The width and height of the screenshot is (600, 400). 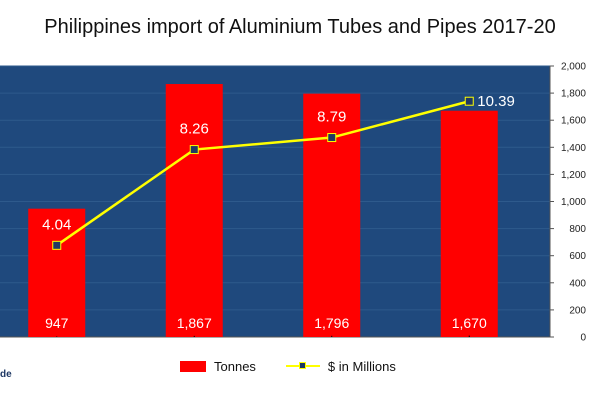 I want to click on bar-value-label: 947, so click(x=57, y=323).